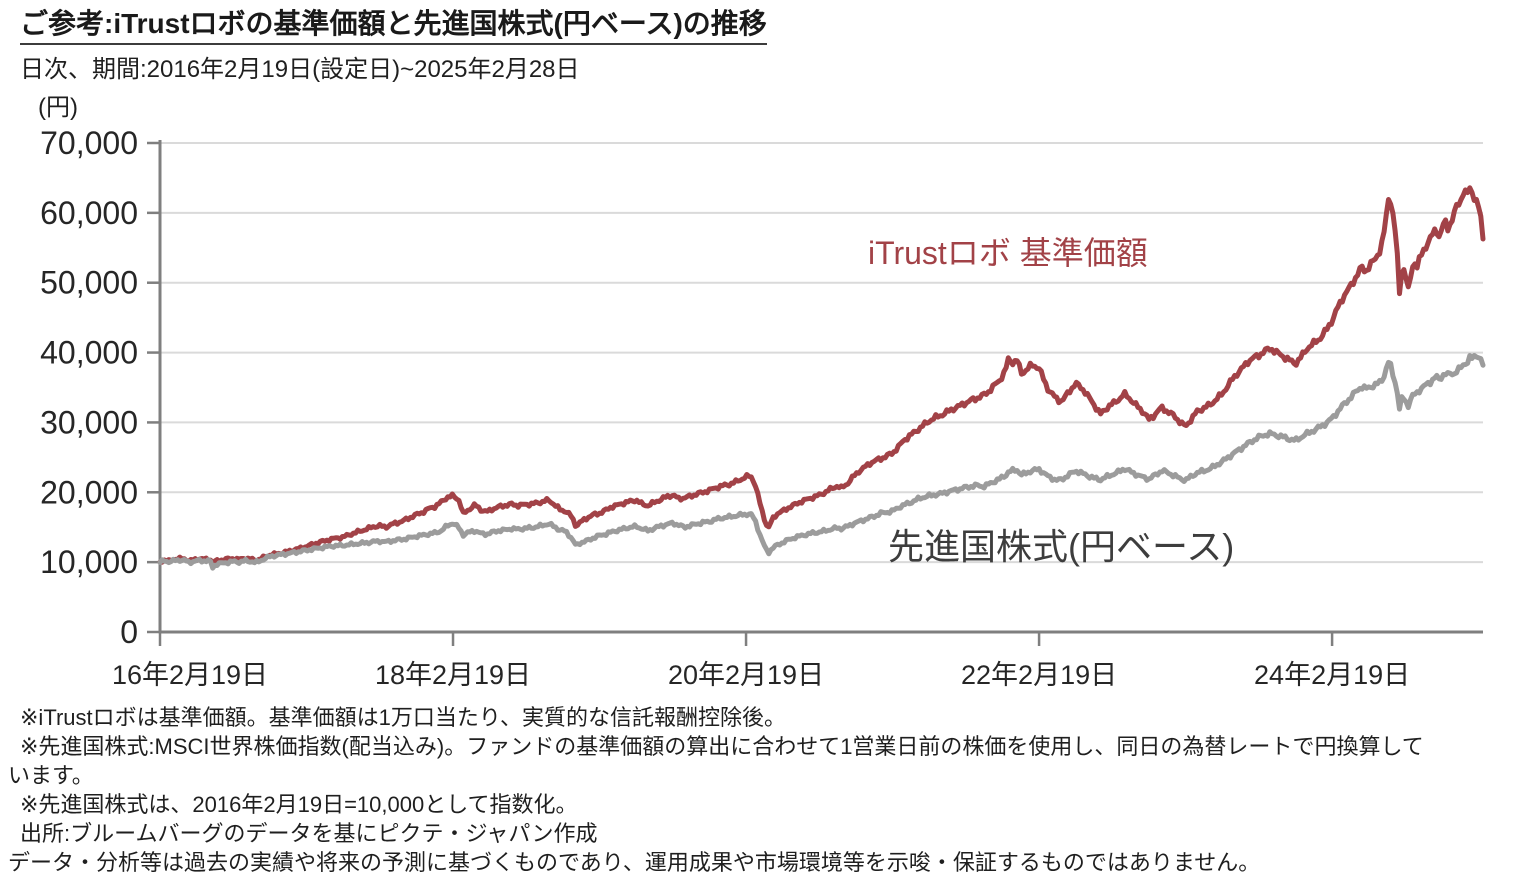  Describe the element at coordinates (89, 492) in the screenshot. I see `y-tick-label: 20,000` at that location.